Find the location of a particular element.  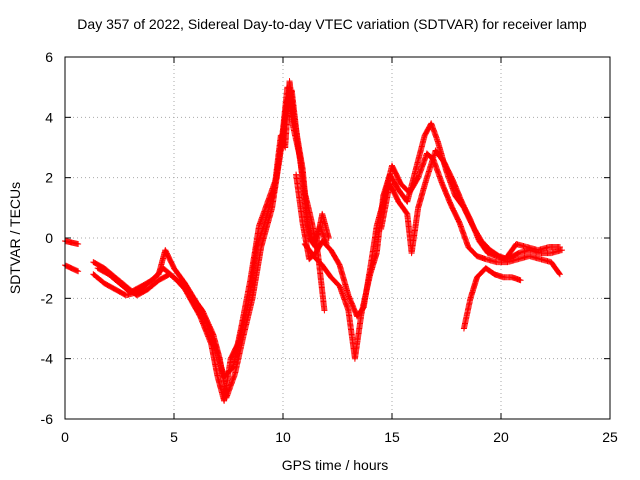

y-tick-label: 4 is located at coordinates (49, 117).